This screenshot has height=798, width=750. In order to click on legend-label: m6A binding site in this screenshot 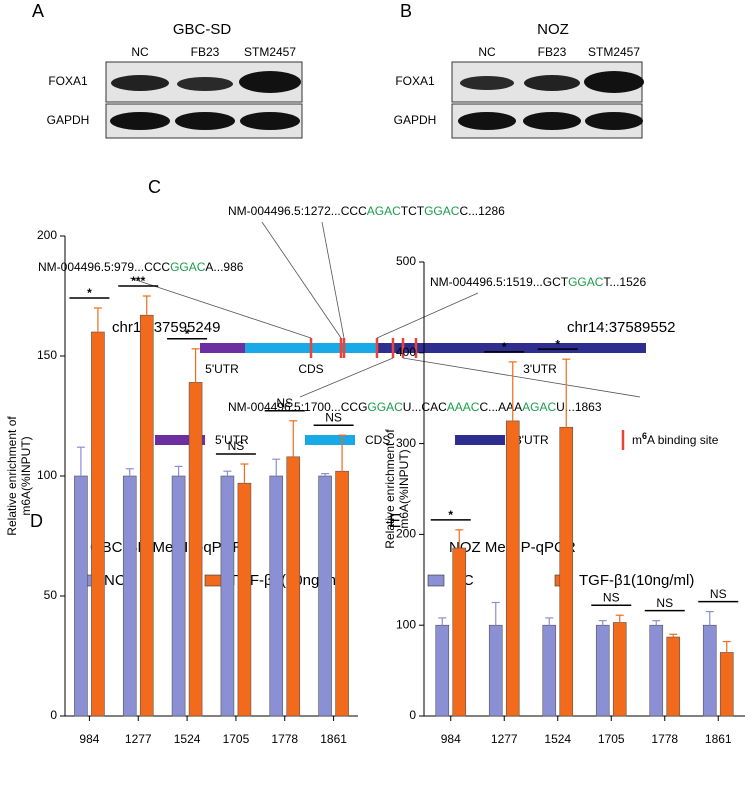, I will do `click(675, 439)`.